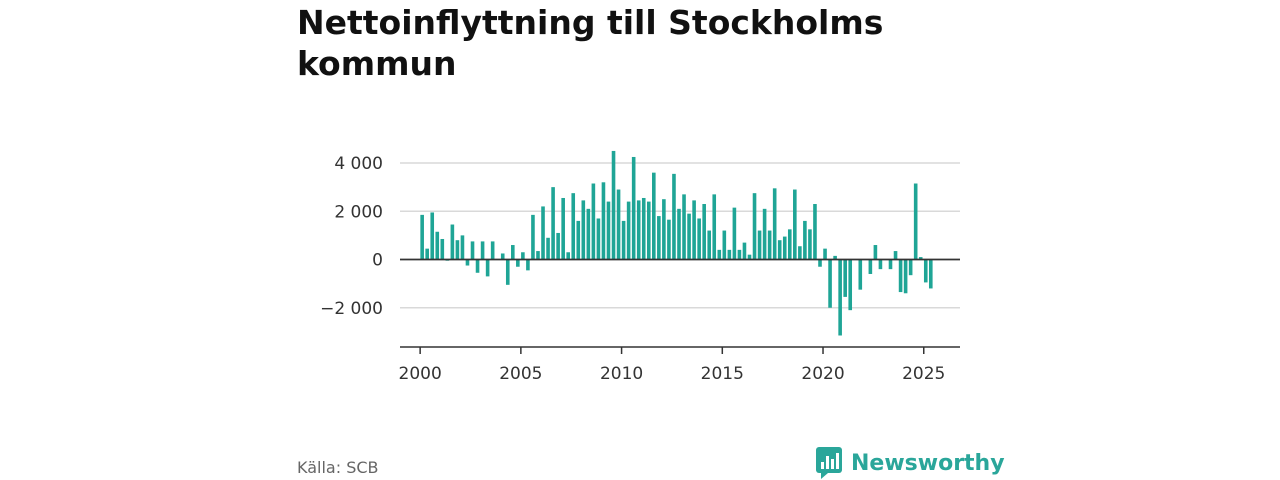  I want to click on chart-title: Nettoinflyttning till Stockholms kommun, so click(590, 43).